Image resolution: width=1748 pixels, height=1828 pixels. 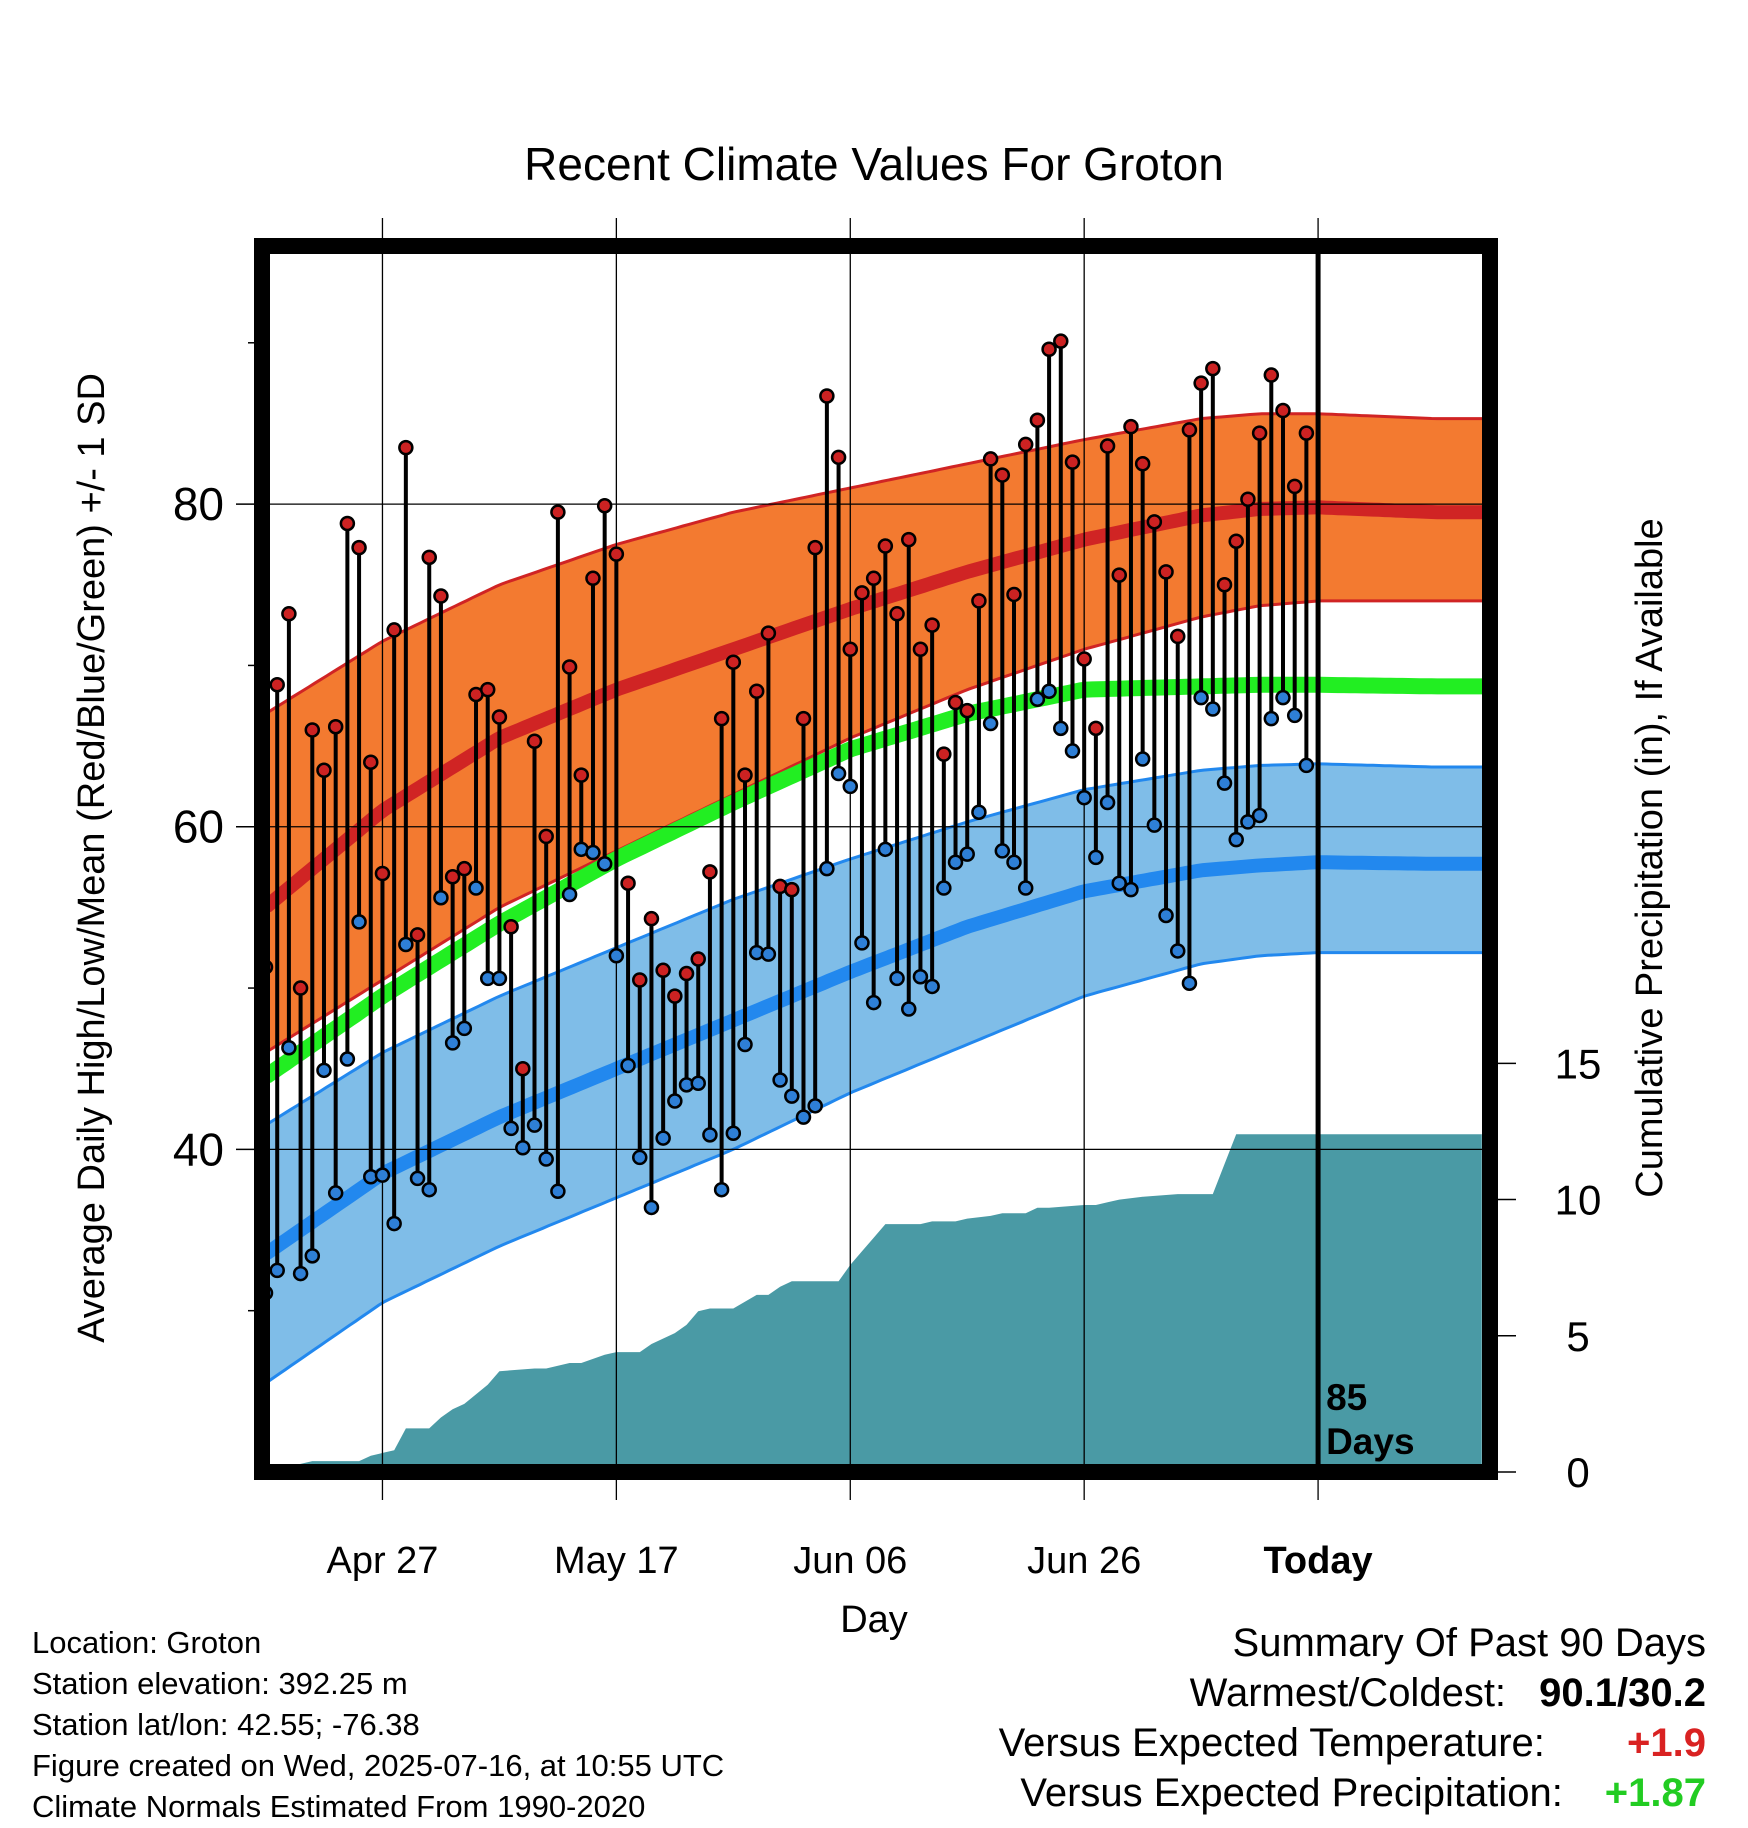 I want to click on warmest-row: Warmest/Coldest: 90.1/30.2, so click(x=1352, y=1693).